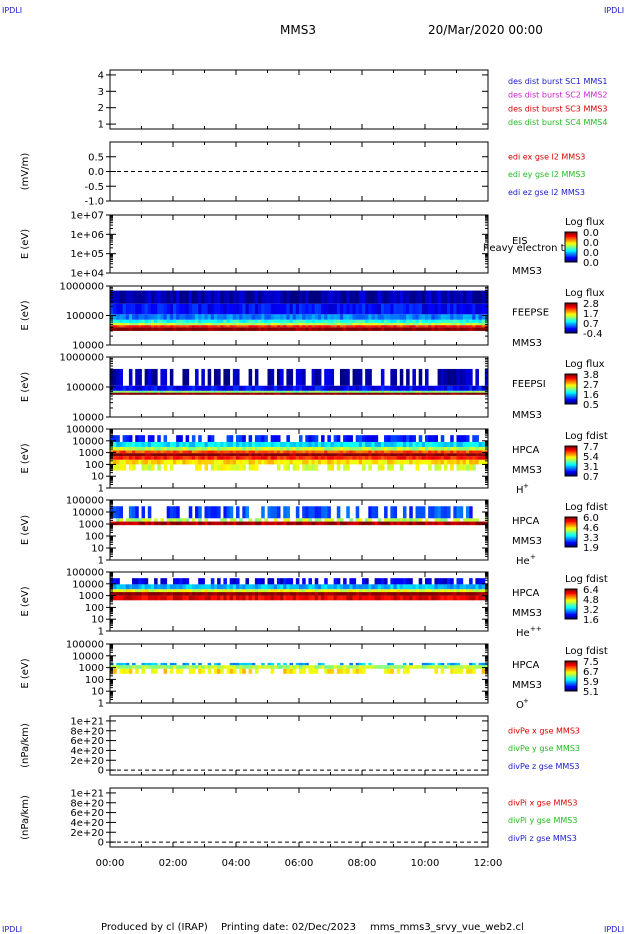  Describe the element at coordinates (536, 629) in the screenshot. I see `species-charge-label: ++` at that location.